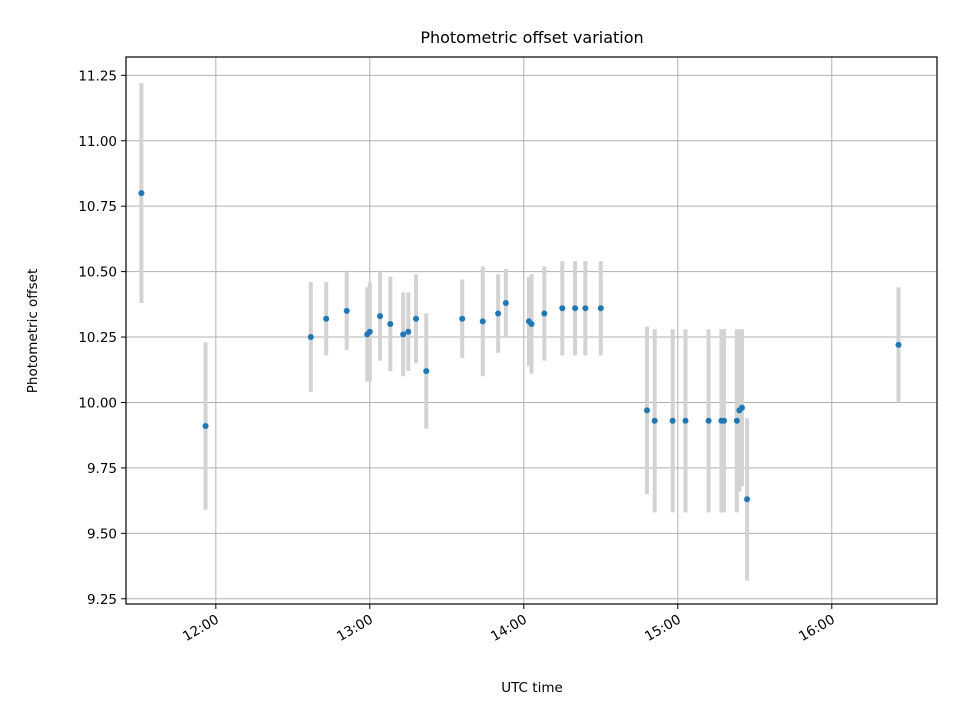  I want to click on y-tick-label: 11.00, so click(97, 142).